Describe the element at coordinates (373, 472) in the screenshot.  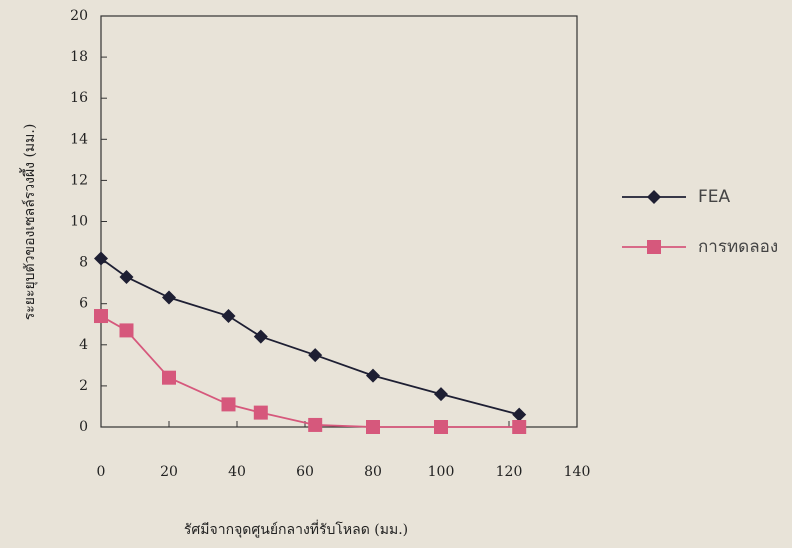
I see `x-tick-label: 80` at that location.